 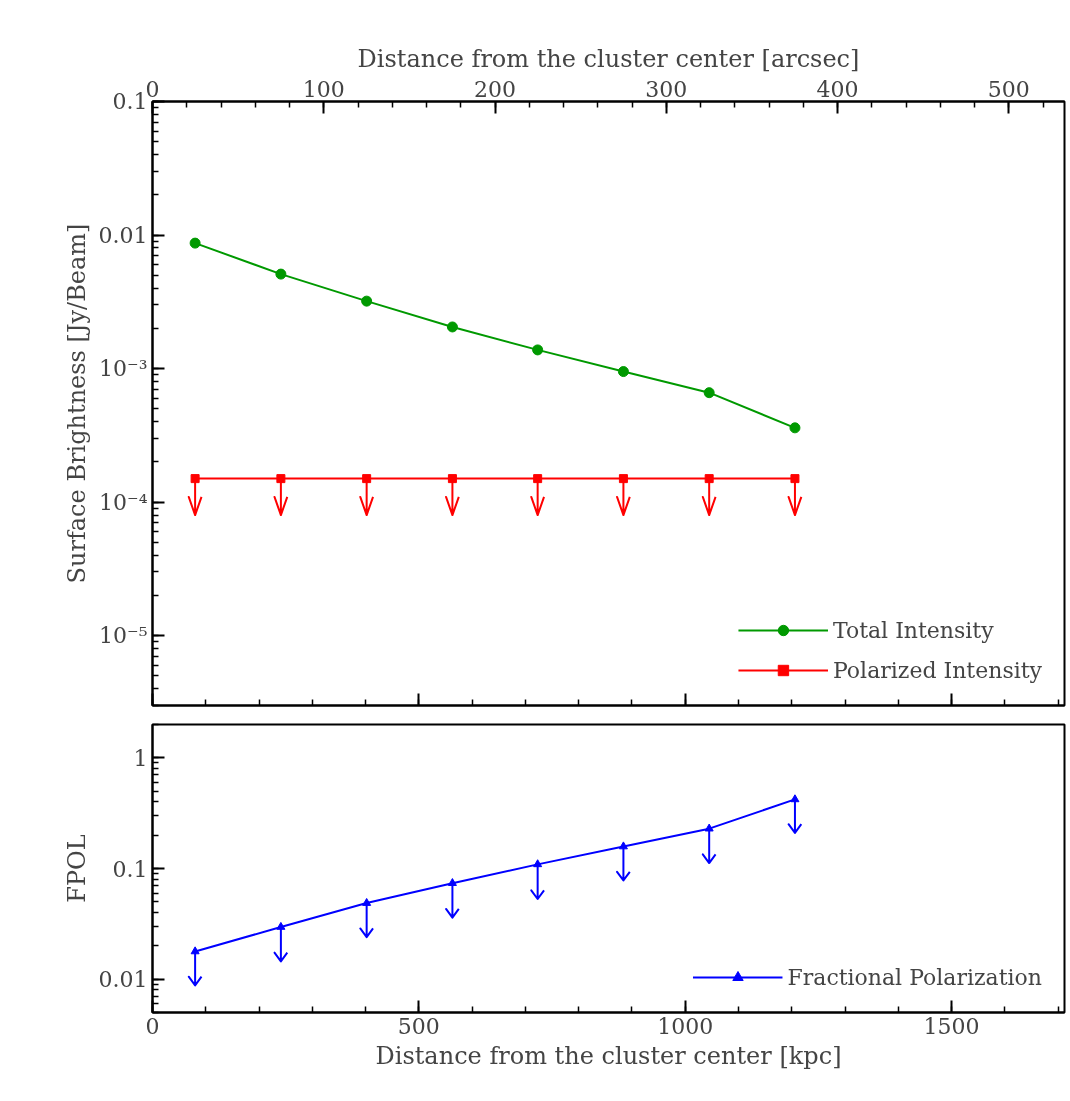 What do you see at coordinates (937, 670) in the screenshot?
I see `legend-label: Polarized Intensity` at bounding box center [937, 670].